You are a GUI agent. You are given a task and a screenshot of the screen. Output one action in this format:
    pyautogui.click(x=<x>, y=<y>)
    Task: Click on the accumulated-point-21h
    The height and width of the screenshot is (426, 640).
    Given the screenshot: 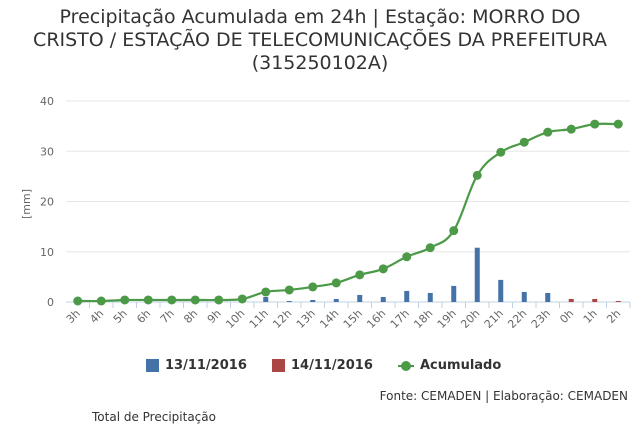 What is the action you would take?
    pyautogui.click(x=501, y=152)
    